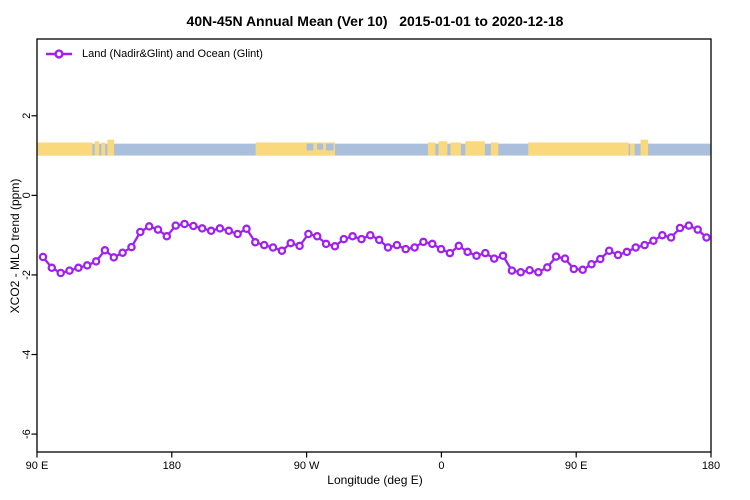 Image resolution: width=750 pixels, height=500 pixels. Describe the element at coordinates (172, 54) in the screenshot. I see `legend-label: Land (Nadir&Glint) and Ocean (Glint)` at that location.